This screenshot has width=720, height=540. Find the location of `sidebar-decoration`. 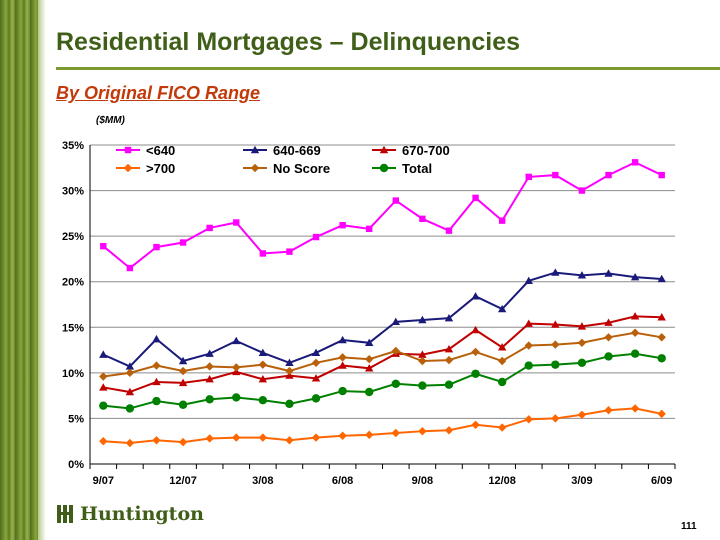

sidebar-decoration is located at coordinates (19, 270).